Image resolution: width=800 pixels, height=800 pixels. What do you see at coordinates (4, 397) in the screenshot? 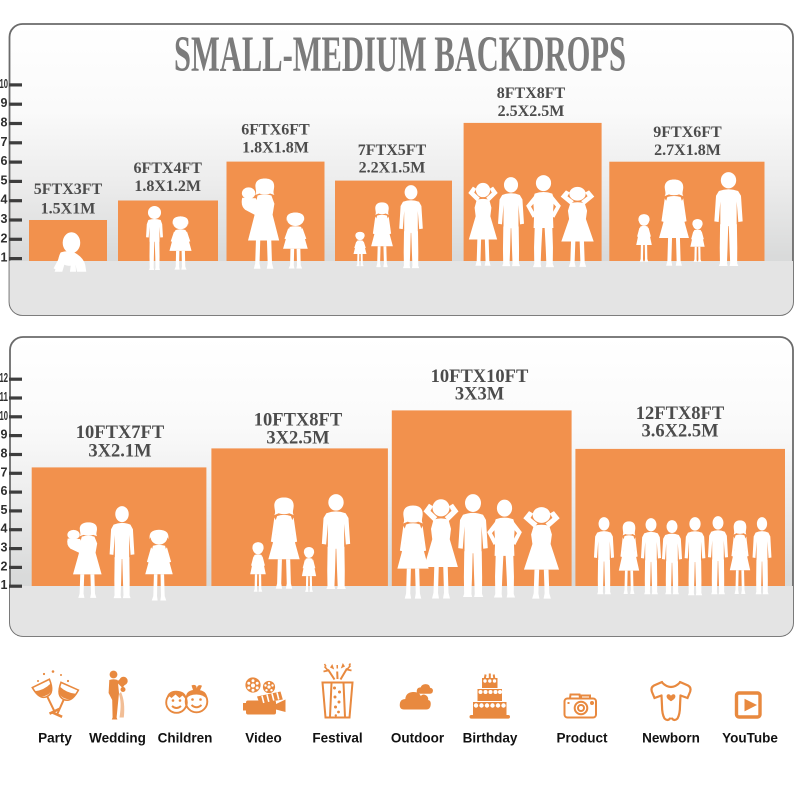
I see `svg-text: 11` at bounding box center [4, 397].